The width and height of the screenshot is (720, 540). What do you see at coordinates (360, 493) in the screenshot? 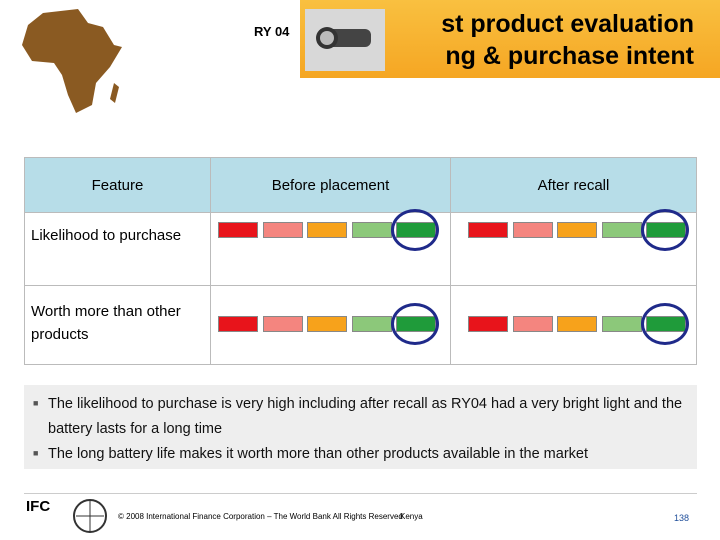
I see `footer-line` at bounding box center [360, 493].